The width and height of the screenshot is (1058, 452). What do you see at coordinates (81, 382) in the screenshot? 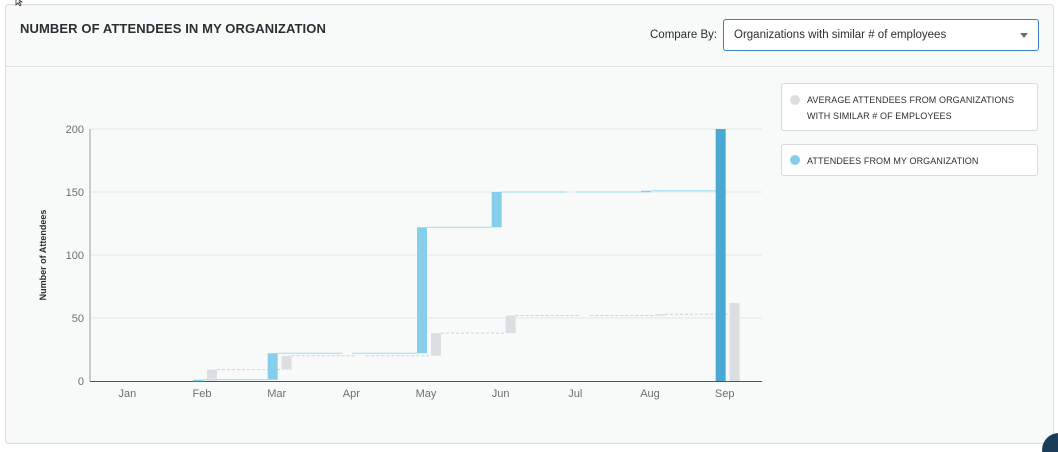
I see `y-tick-label: 0` at bounding box center [81, 382].